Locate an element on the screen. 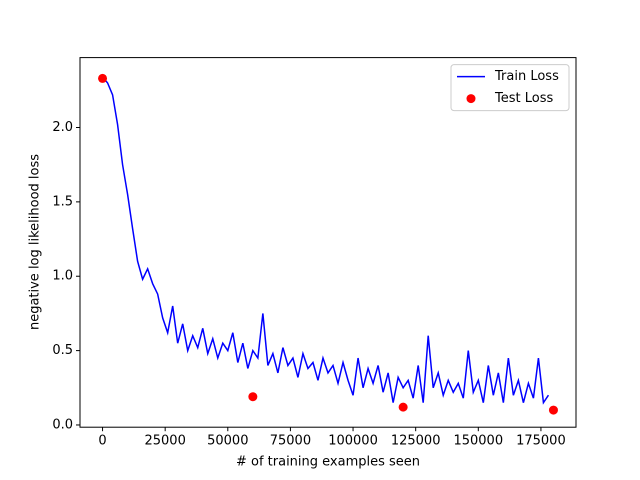  x-tick-label: 0 is located at coordinates (102, 441).